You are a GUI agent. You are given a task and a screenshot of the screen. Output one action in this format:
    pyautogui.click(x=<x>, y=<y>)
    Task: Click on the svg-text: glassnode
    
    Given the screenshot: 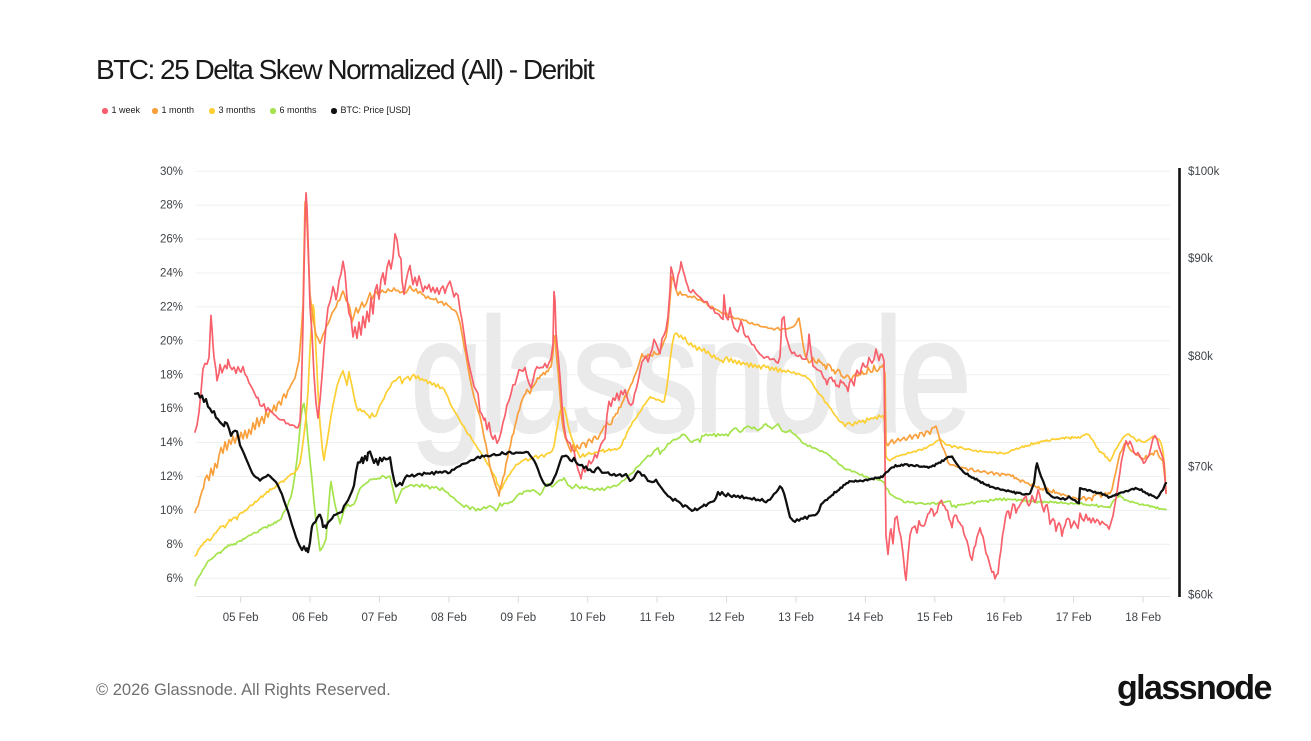 What is the action you would take?
    pyautogui.click(x=689, y=376)
    